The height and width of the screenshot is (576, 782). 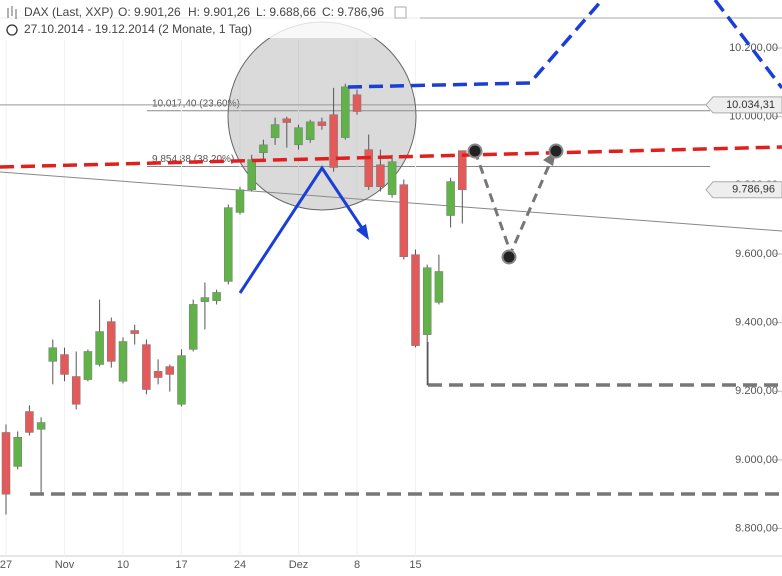 I want to click on y-tick-label: 8.800,00, so click(x=756, y=528).